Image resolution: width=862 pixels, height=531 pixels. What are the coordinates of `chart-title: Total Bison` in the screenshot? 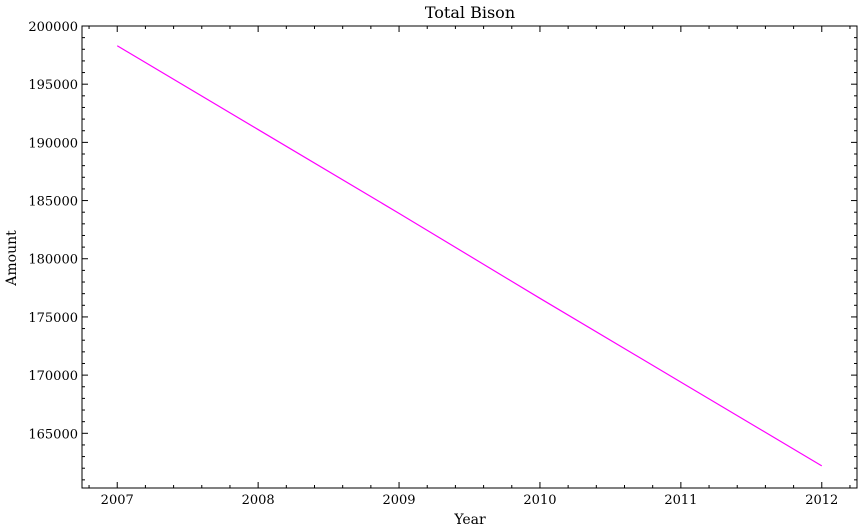 It's located at (470, 12).